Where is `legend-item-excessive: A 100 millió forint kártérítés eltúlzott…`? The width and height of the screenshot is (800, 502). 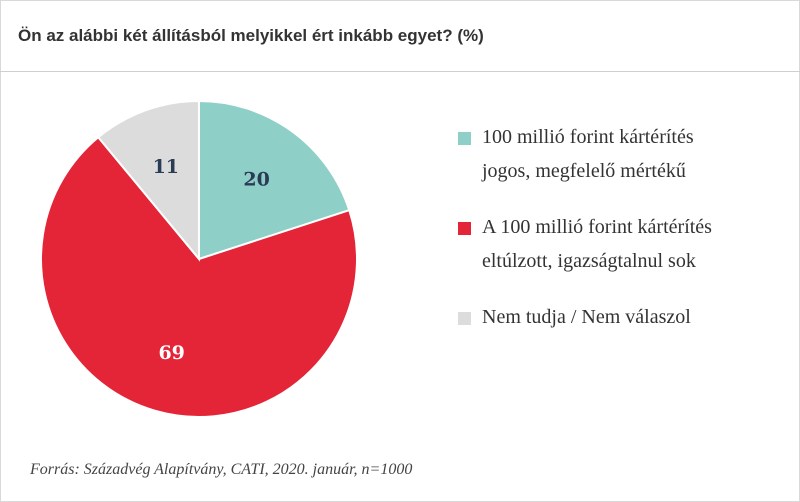 legend-item-excessive: A 100 millió forint kártérítés eltúlzott… is located at coordinates (623, 244).